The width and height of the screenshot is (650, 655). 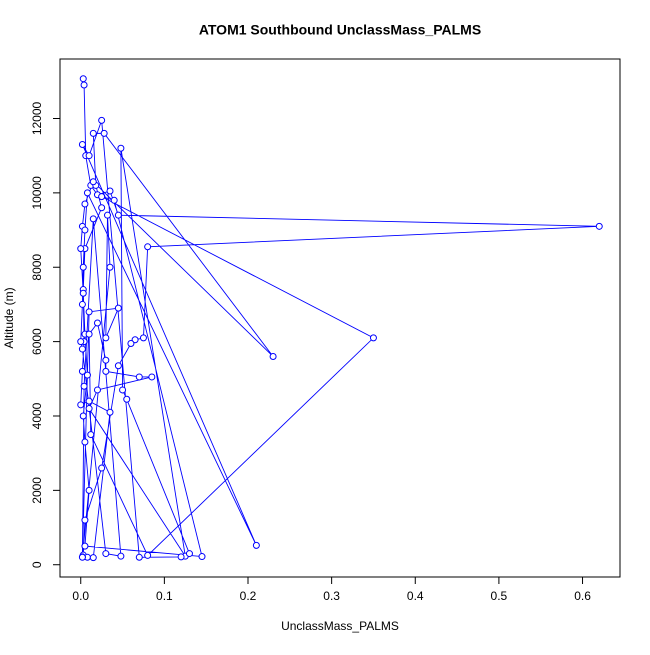 I want to click on y-tick-label: 0, so click(x=37, y=564).